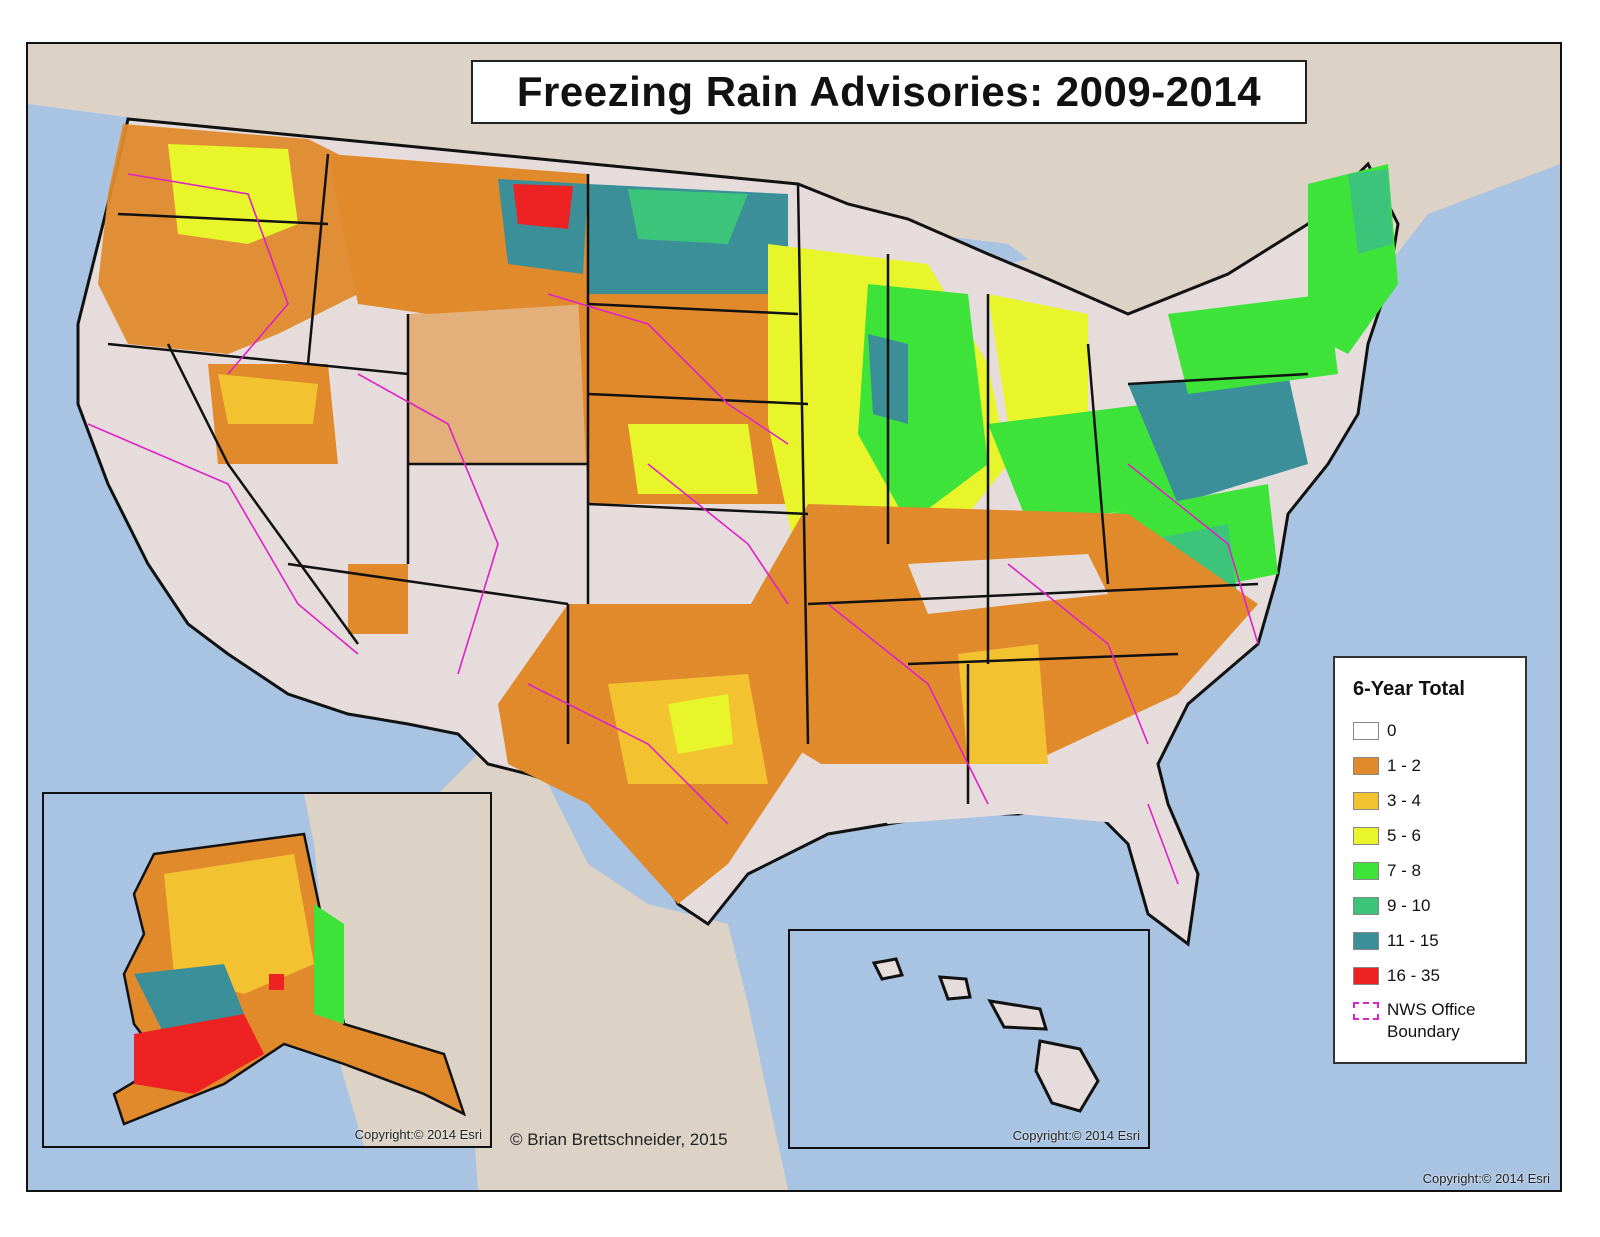 This screenshot has width=1600, height=1237. Describe the element at coordinates (276, 982) in the screenshot. I see `alaska-red-spot` at that location.